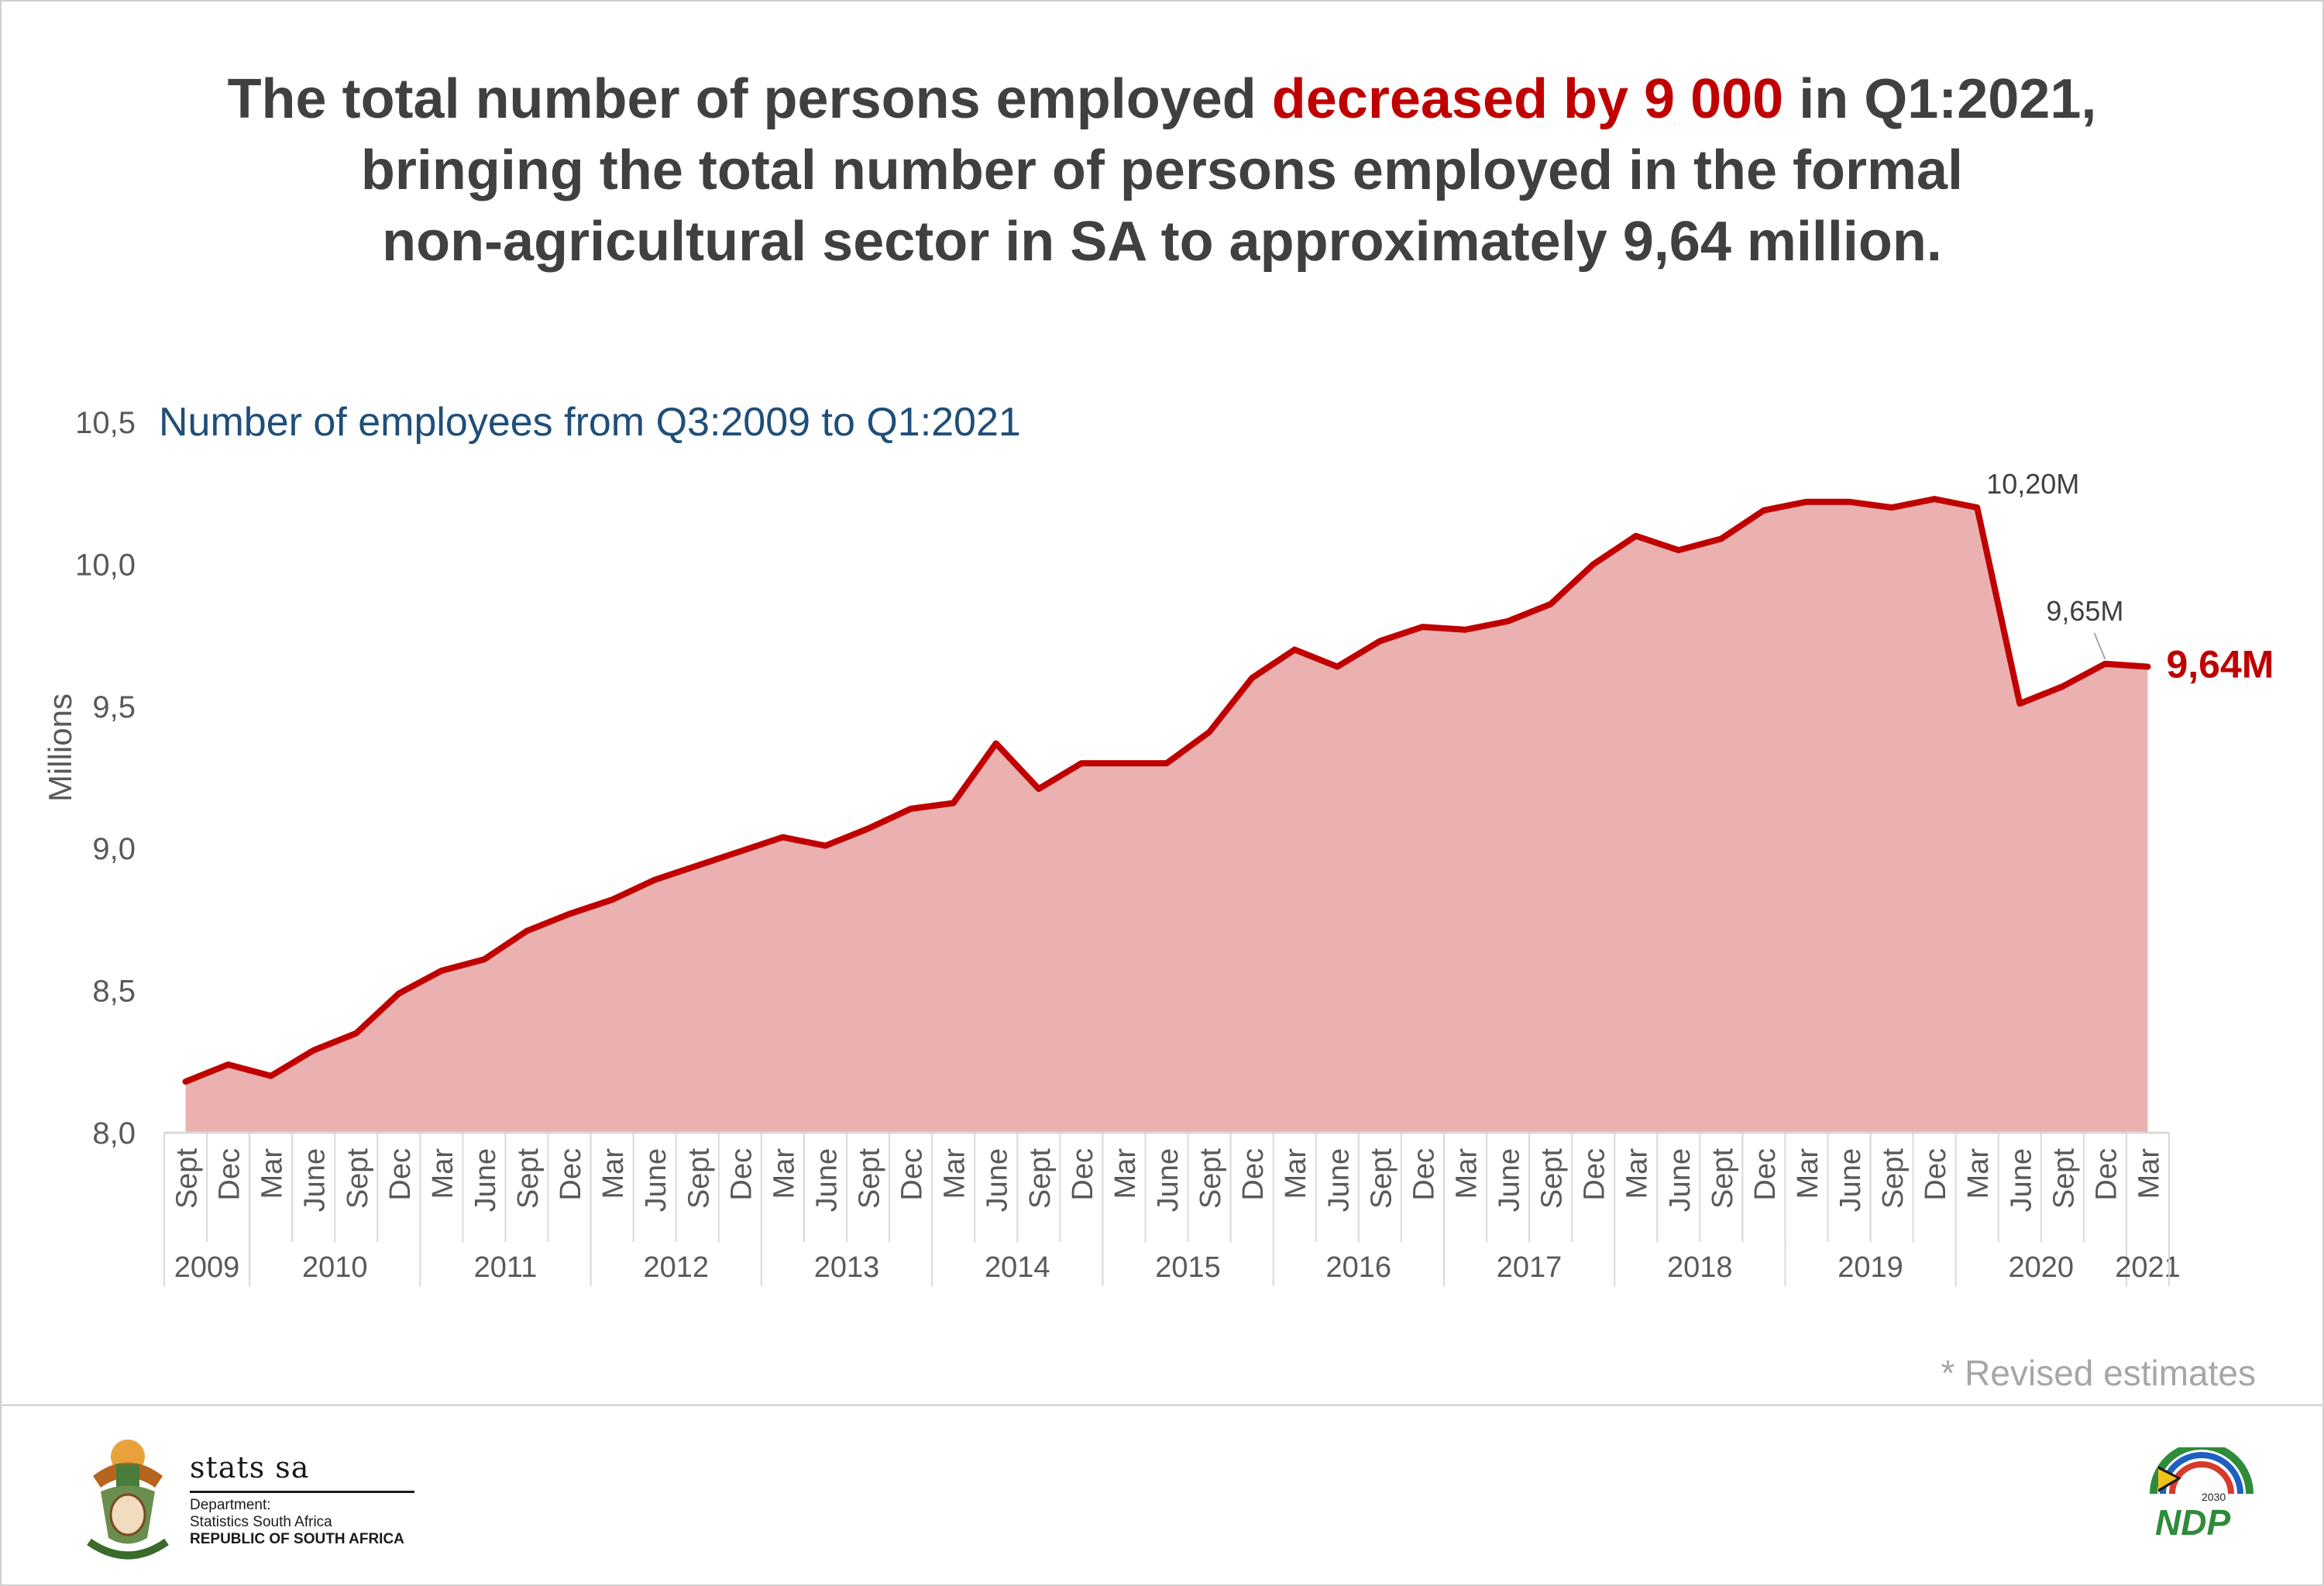  What do you see at coordinates (1359, 1267) in the screenshot?
I see `year-label: 2016` at bounding box center [1359, 1267].